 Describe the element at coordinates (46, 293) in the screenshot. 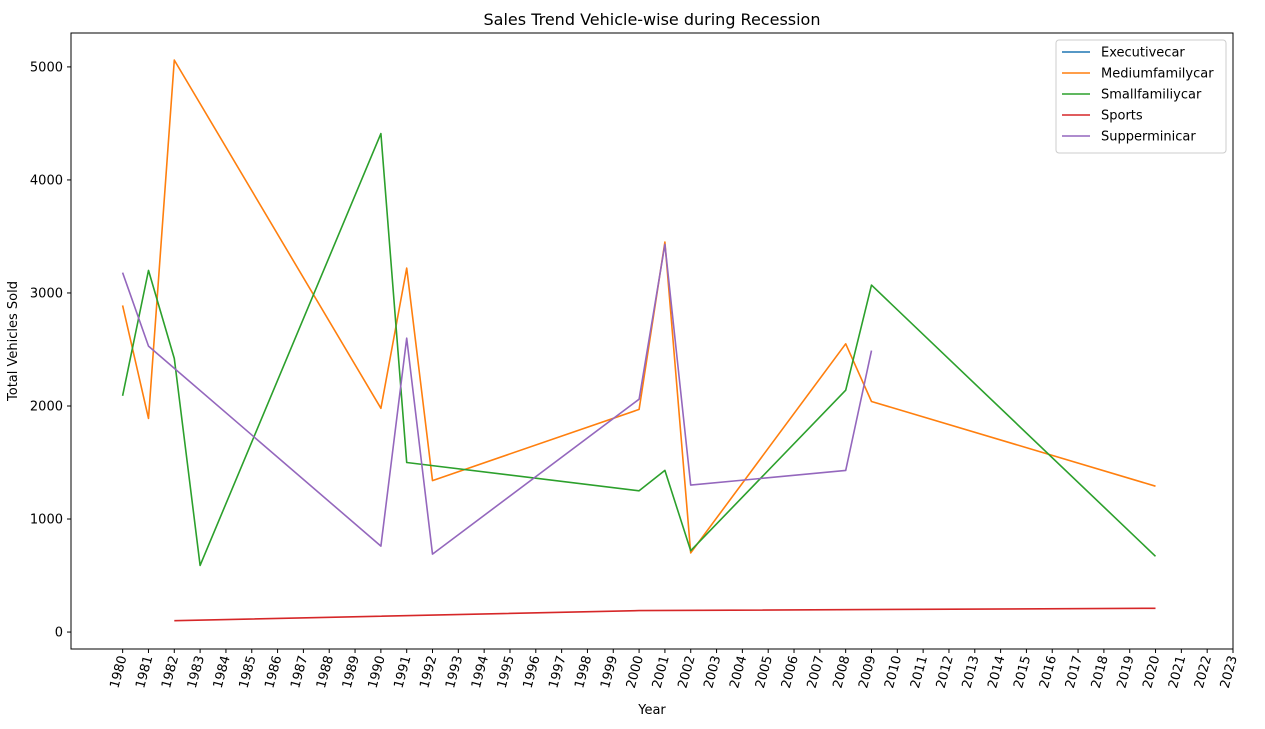

I see `y-tick-label: 3000` at that location.